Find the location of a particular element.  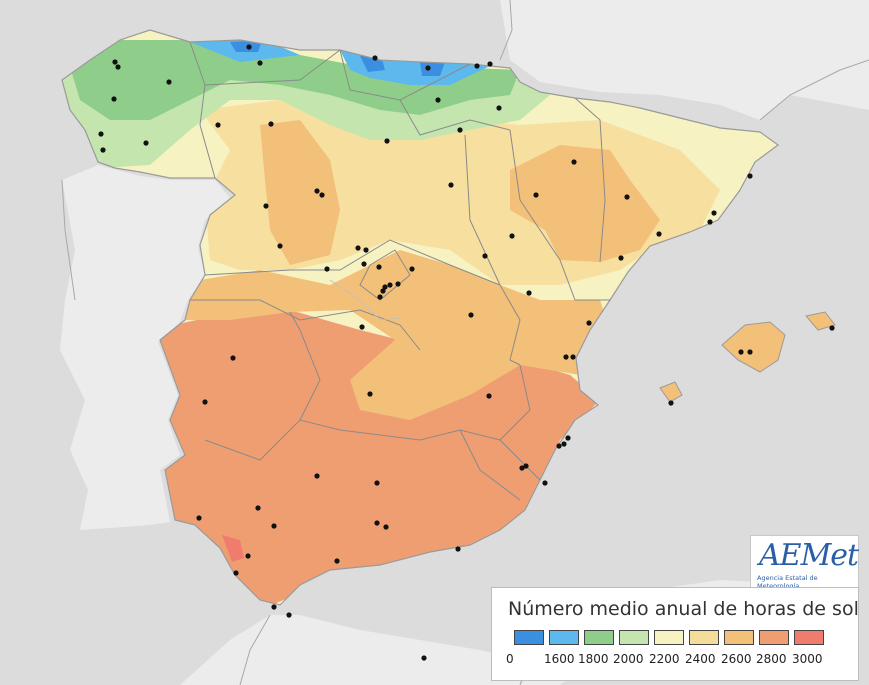

legend-tick-label: 1800 is located at coordinates (593, 659).